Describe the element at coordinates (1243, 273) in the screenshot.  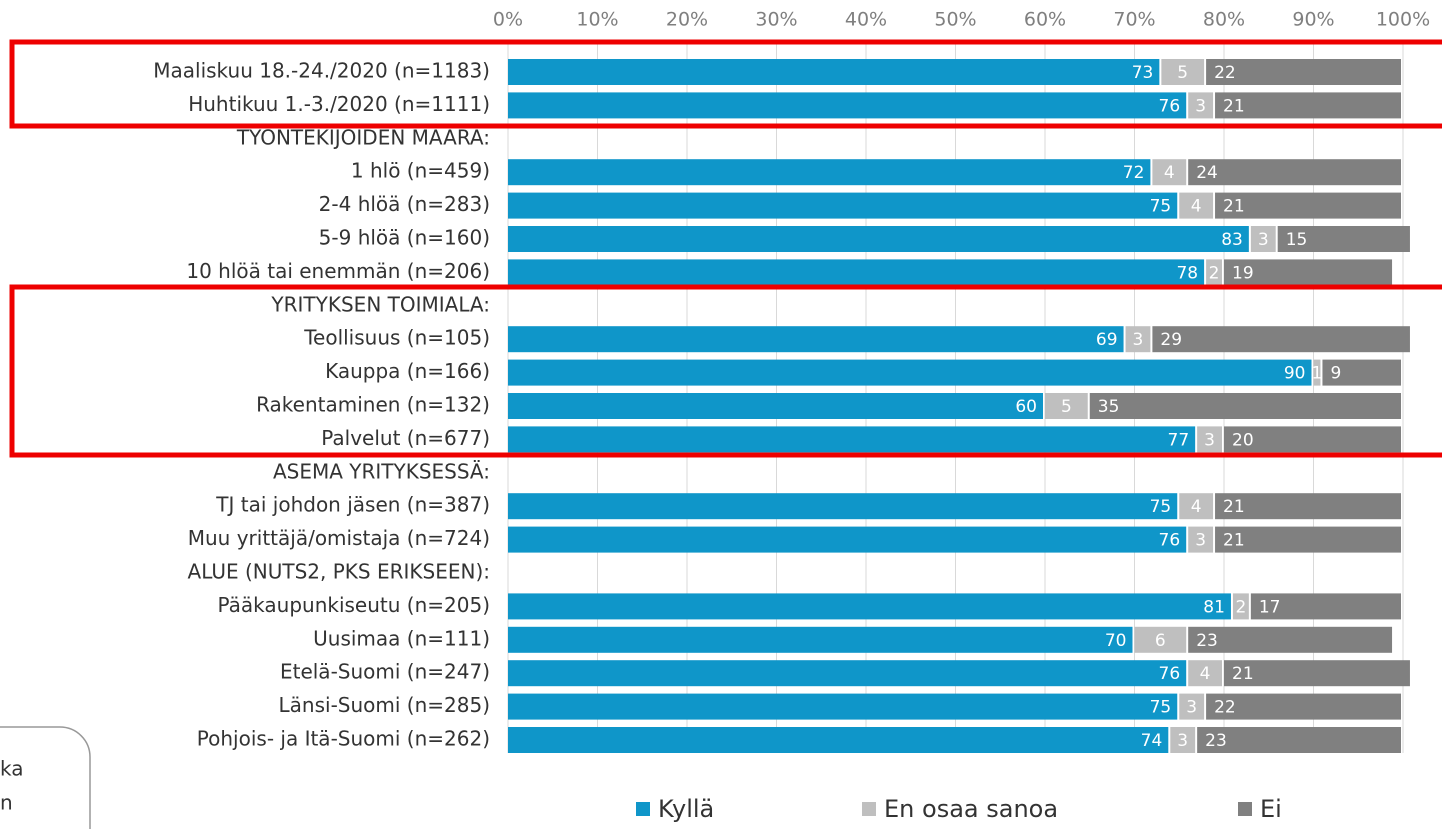
I see `value-label: 19` at that location.